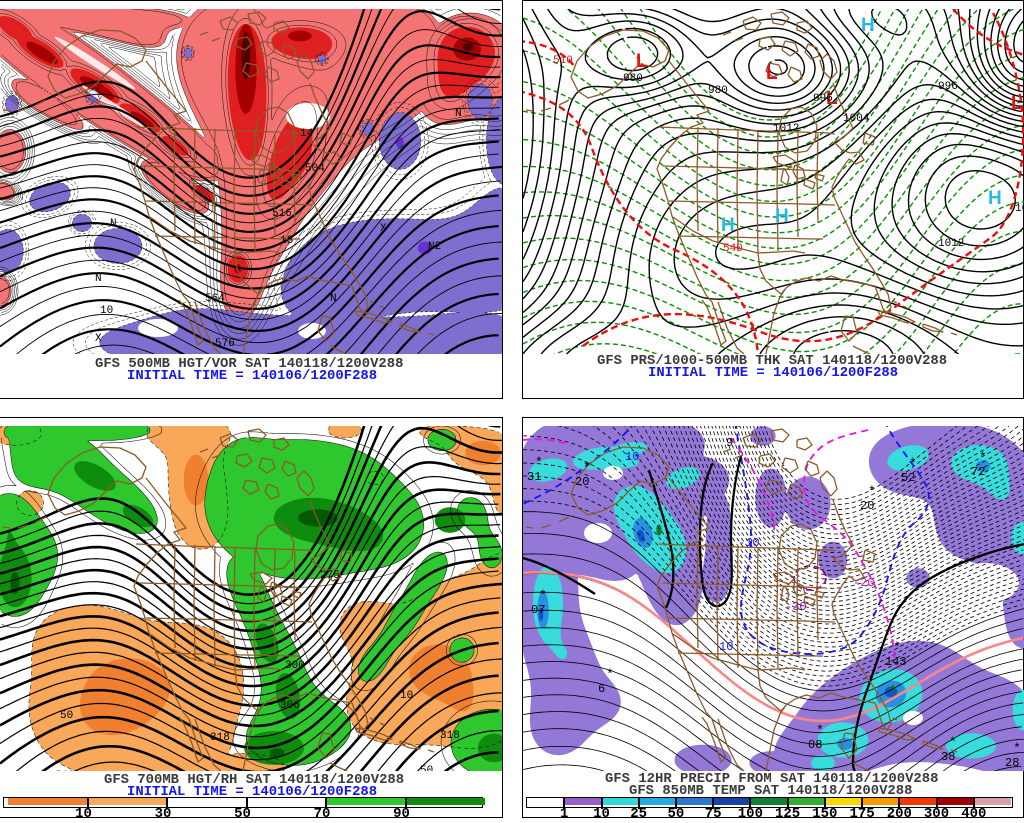 The height and width of the screenshot is (823, 1024). What do you see at coordinates (896, 662) in the screenshot?
I see `svg-text: 143` at bounding box center [896, 662].